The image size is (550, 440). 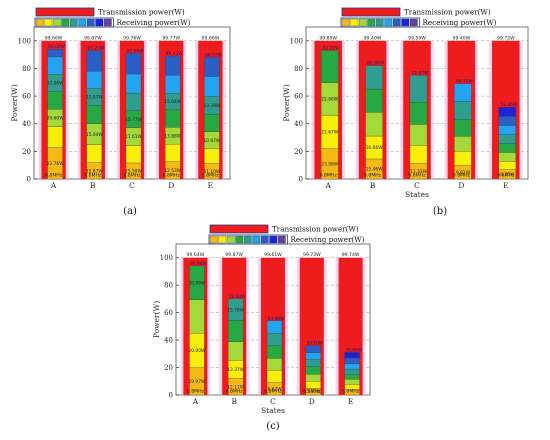 What do you see at coordinates (212, 141) in the screenshot?
I see `segment-value-label: 10.87W` at bounding box center [212, 141].